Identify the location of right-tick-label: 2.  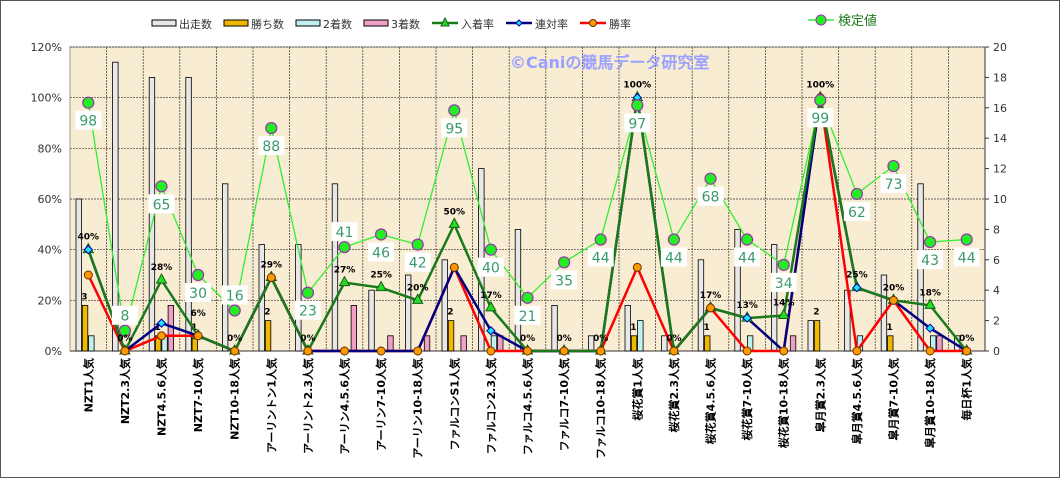
(996, 321).